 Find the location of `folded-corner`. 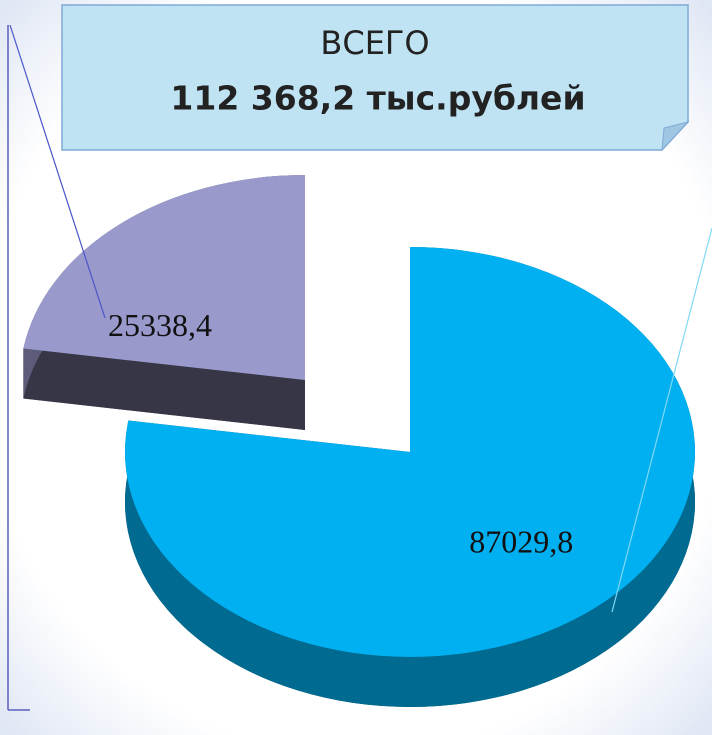

folded-corner is located at coordinates (675, 136).